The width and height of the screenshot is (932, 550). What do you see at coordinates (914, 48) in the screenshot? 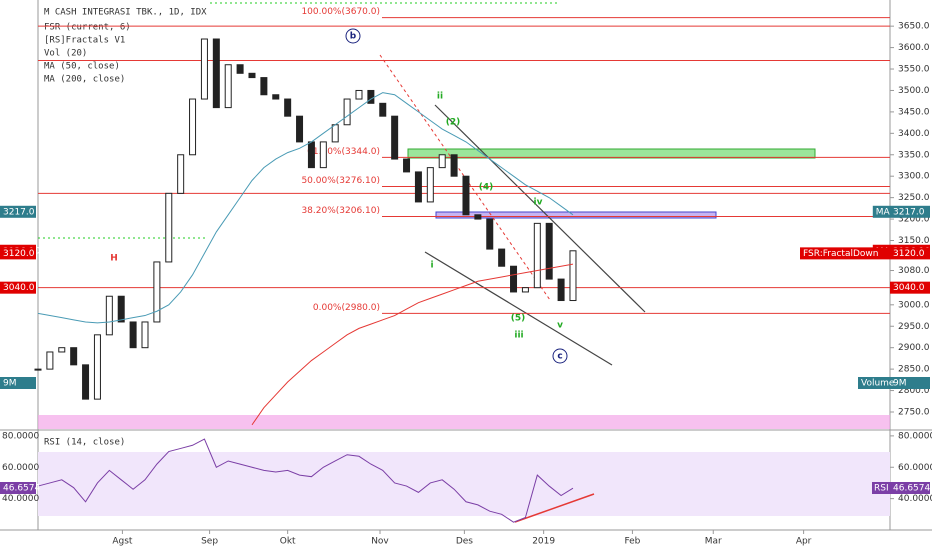
I see `y-tick-label: 3600.0` at bounding box center [914, 48].